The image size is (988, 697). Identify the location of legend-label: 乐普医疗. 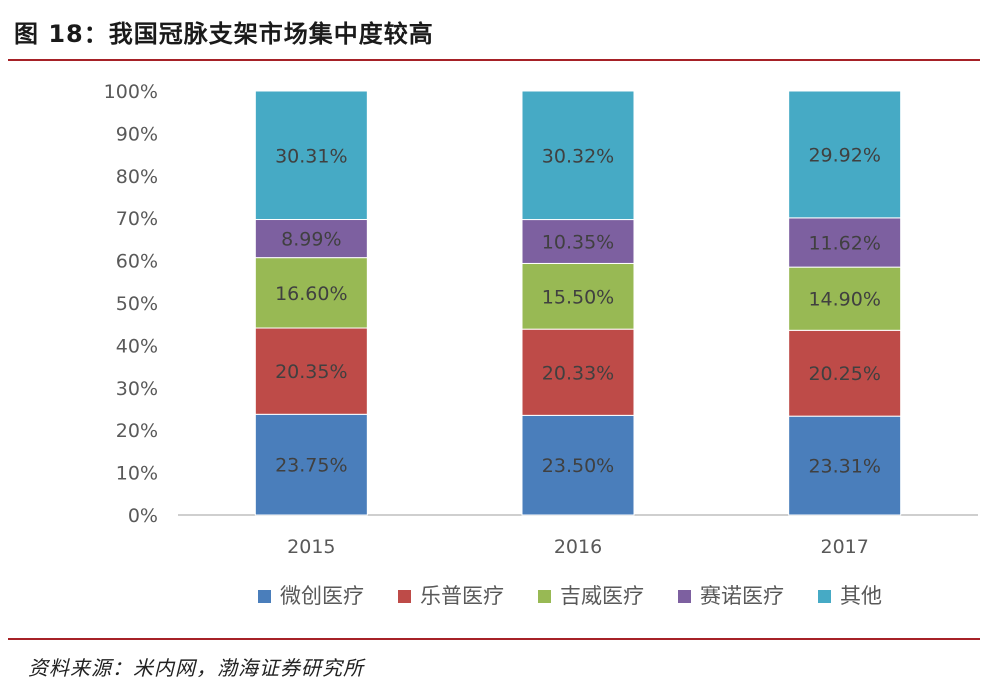
(462, 596).